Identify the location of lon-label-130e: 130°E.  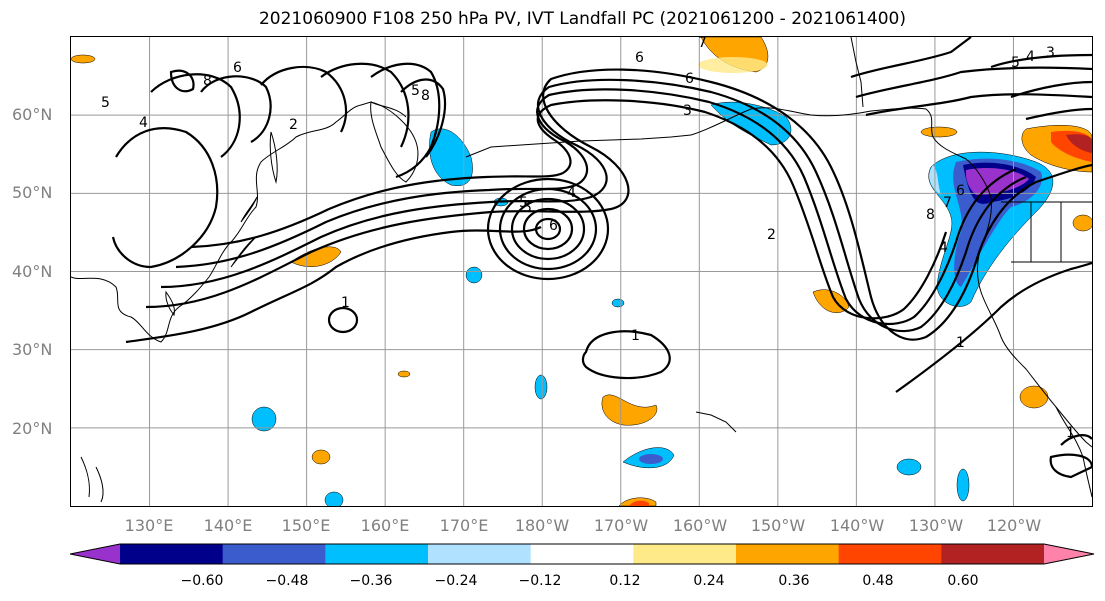
(149, 525).